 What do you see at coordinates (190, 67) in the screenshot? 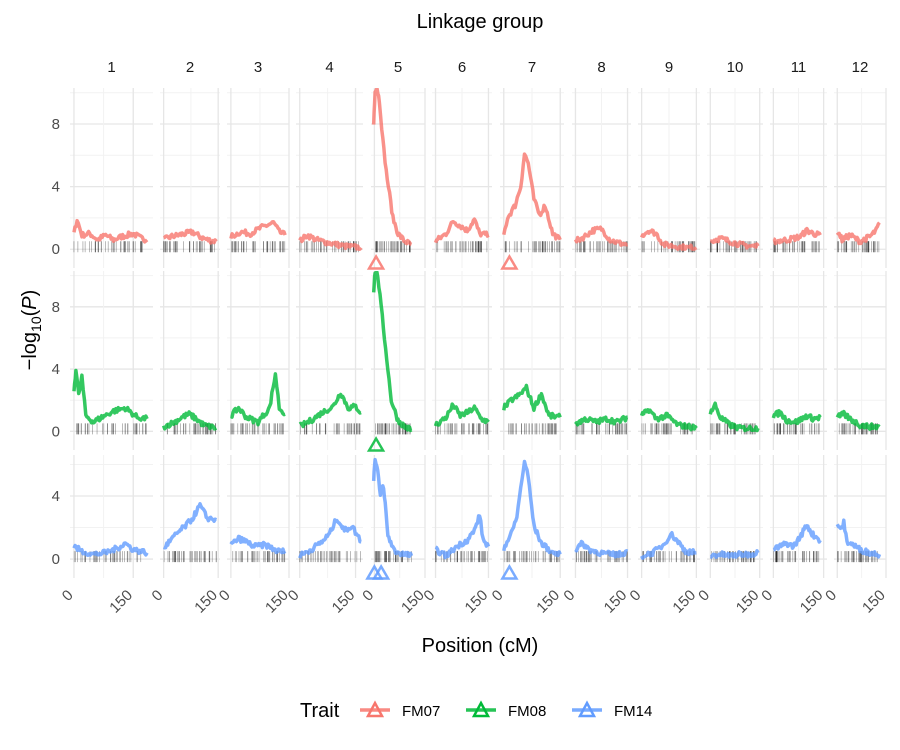
I see `strip-label-lg-2: 2` at bounding box center [190, 67].